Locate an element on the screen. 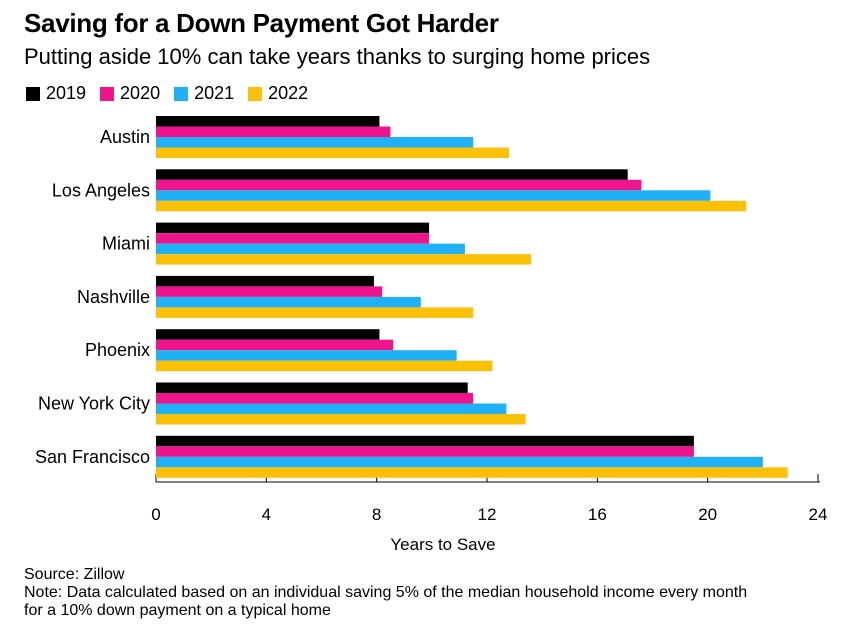 Image resolution: width=862 pixels, height=642 pixels. legend-item-2021: 2021 is located at coordinates (204, 93).